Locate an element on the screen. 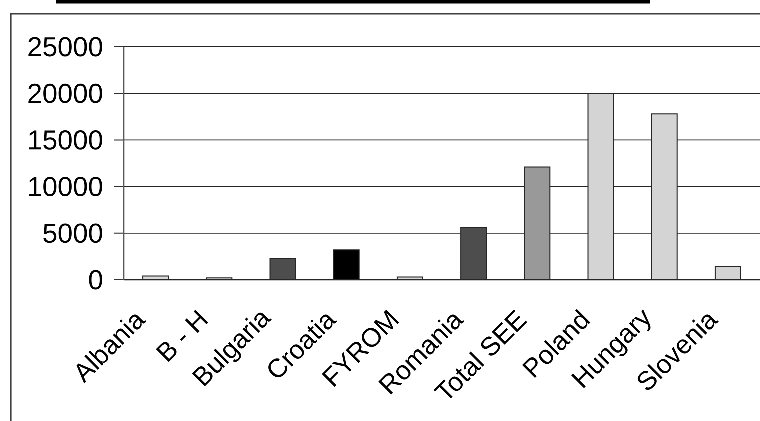 The image size is (760, 421). y-tick-label: 25000 is located at coordinates (65, 47).